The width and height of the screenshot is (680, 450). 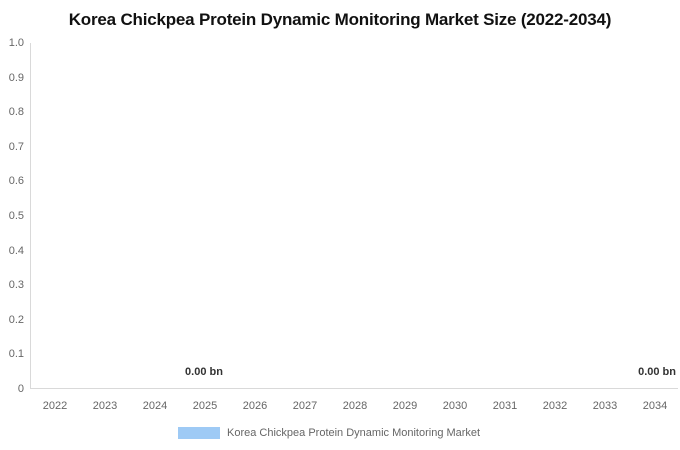 What do you see at coordinates (205, 406) in the screenshot?
I see `x-tick-label: 2025` at bounding box center [205, 406].